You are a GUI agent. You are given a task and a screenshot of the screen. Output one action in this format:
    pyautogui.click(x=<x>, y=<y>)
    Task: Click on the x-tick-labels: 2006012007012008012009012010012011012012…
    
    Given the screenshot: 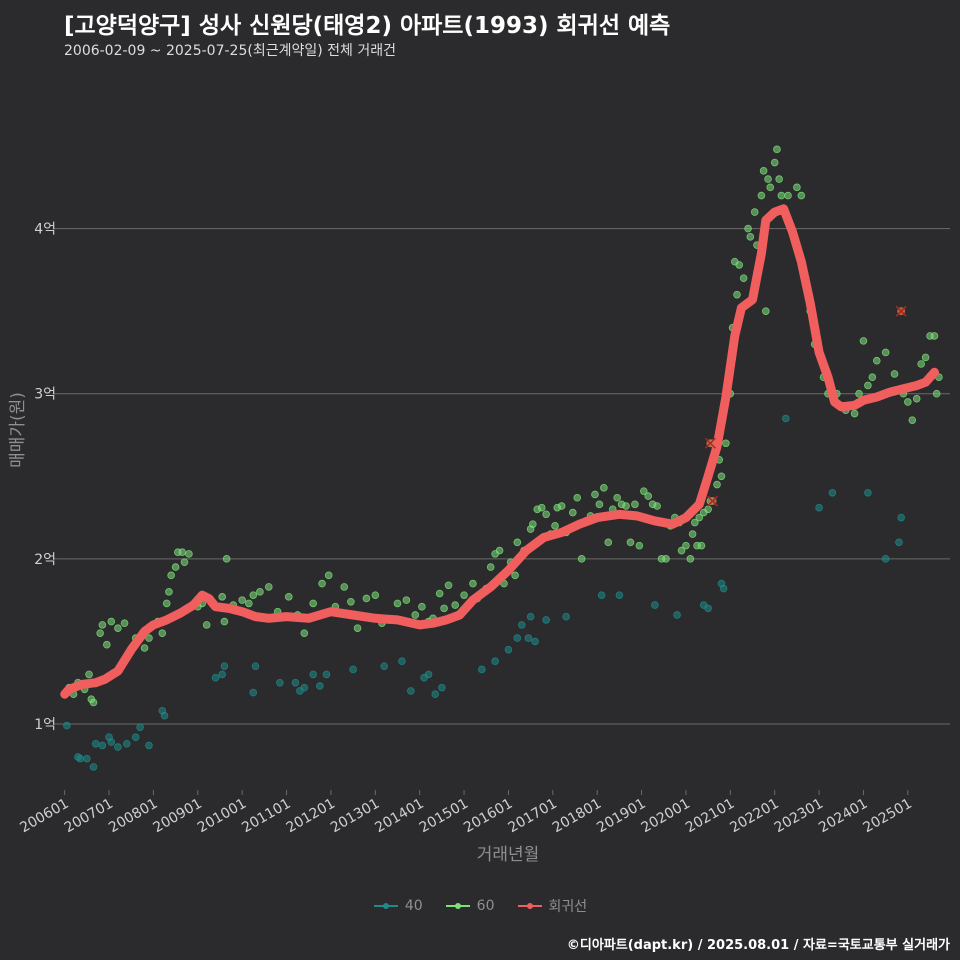 What is the action you would take?
    pyautogui.click(x=466, y=813)
    